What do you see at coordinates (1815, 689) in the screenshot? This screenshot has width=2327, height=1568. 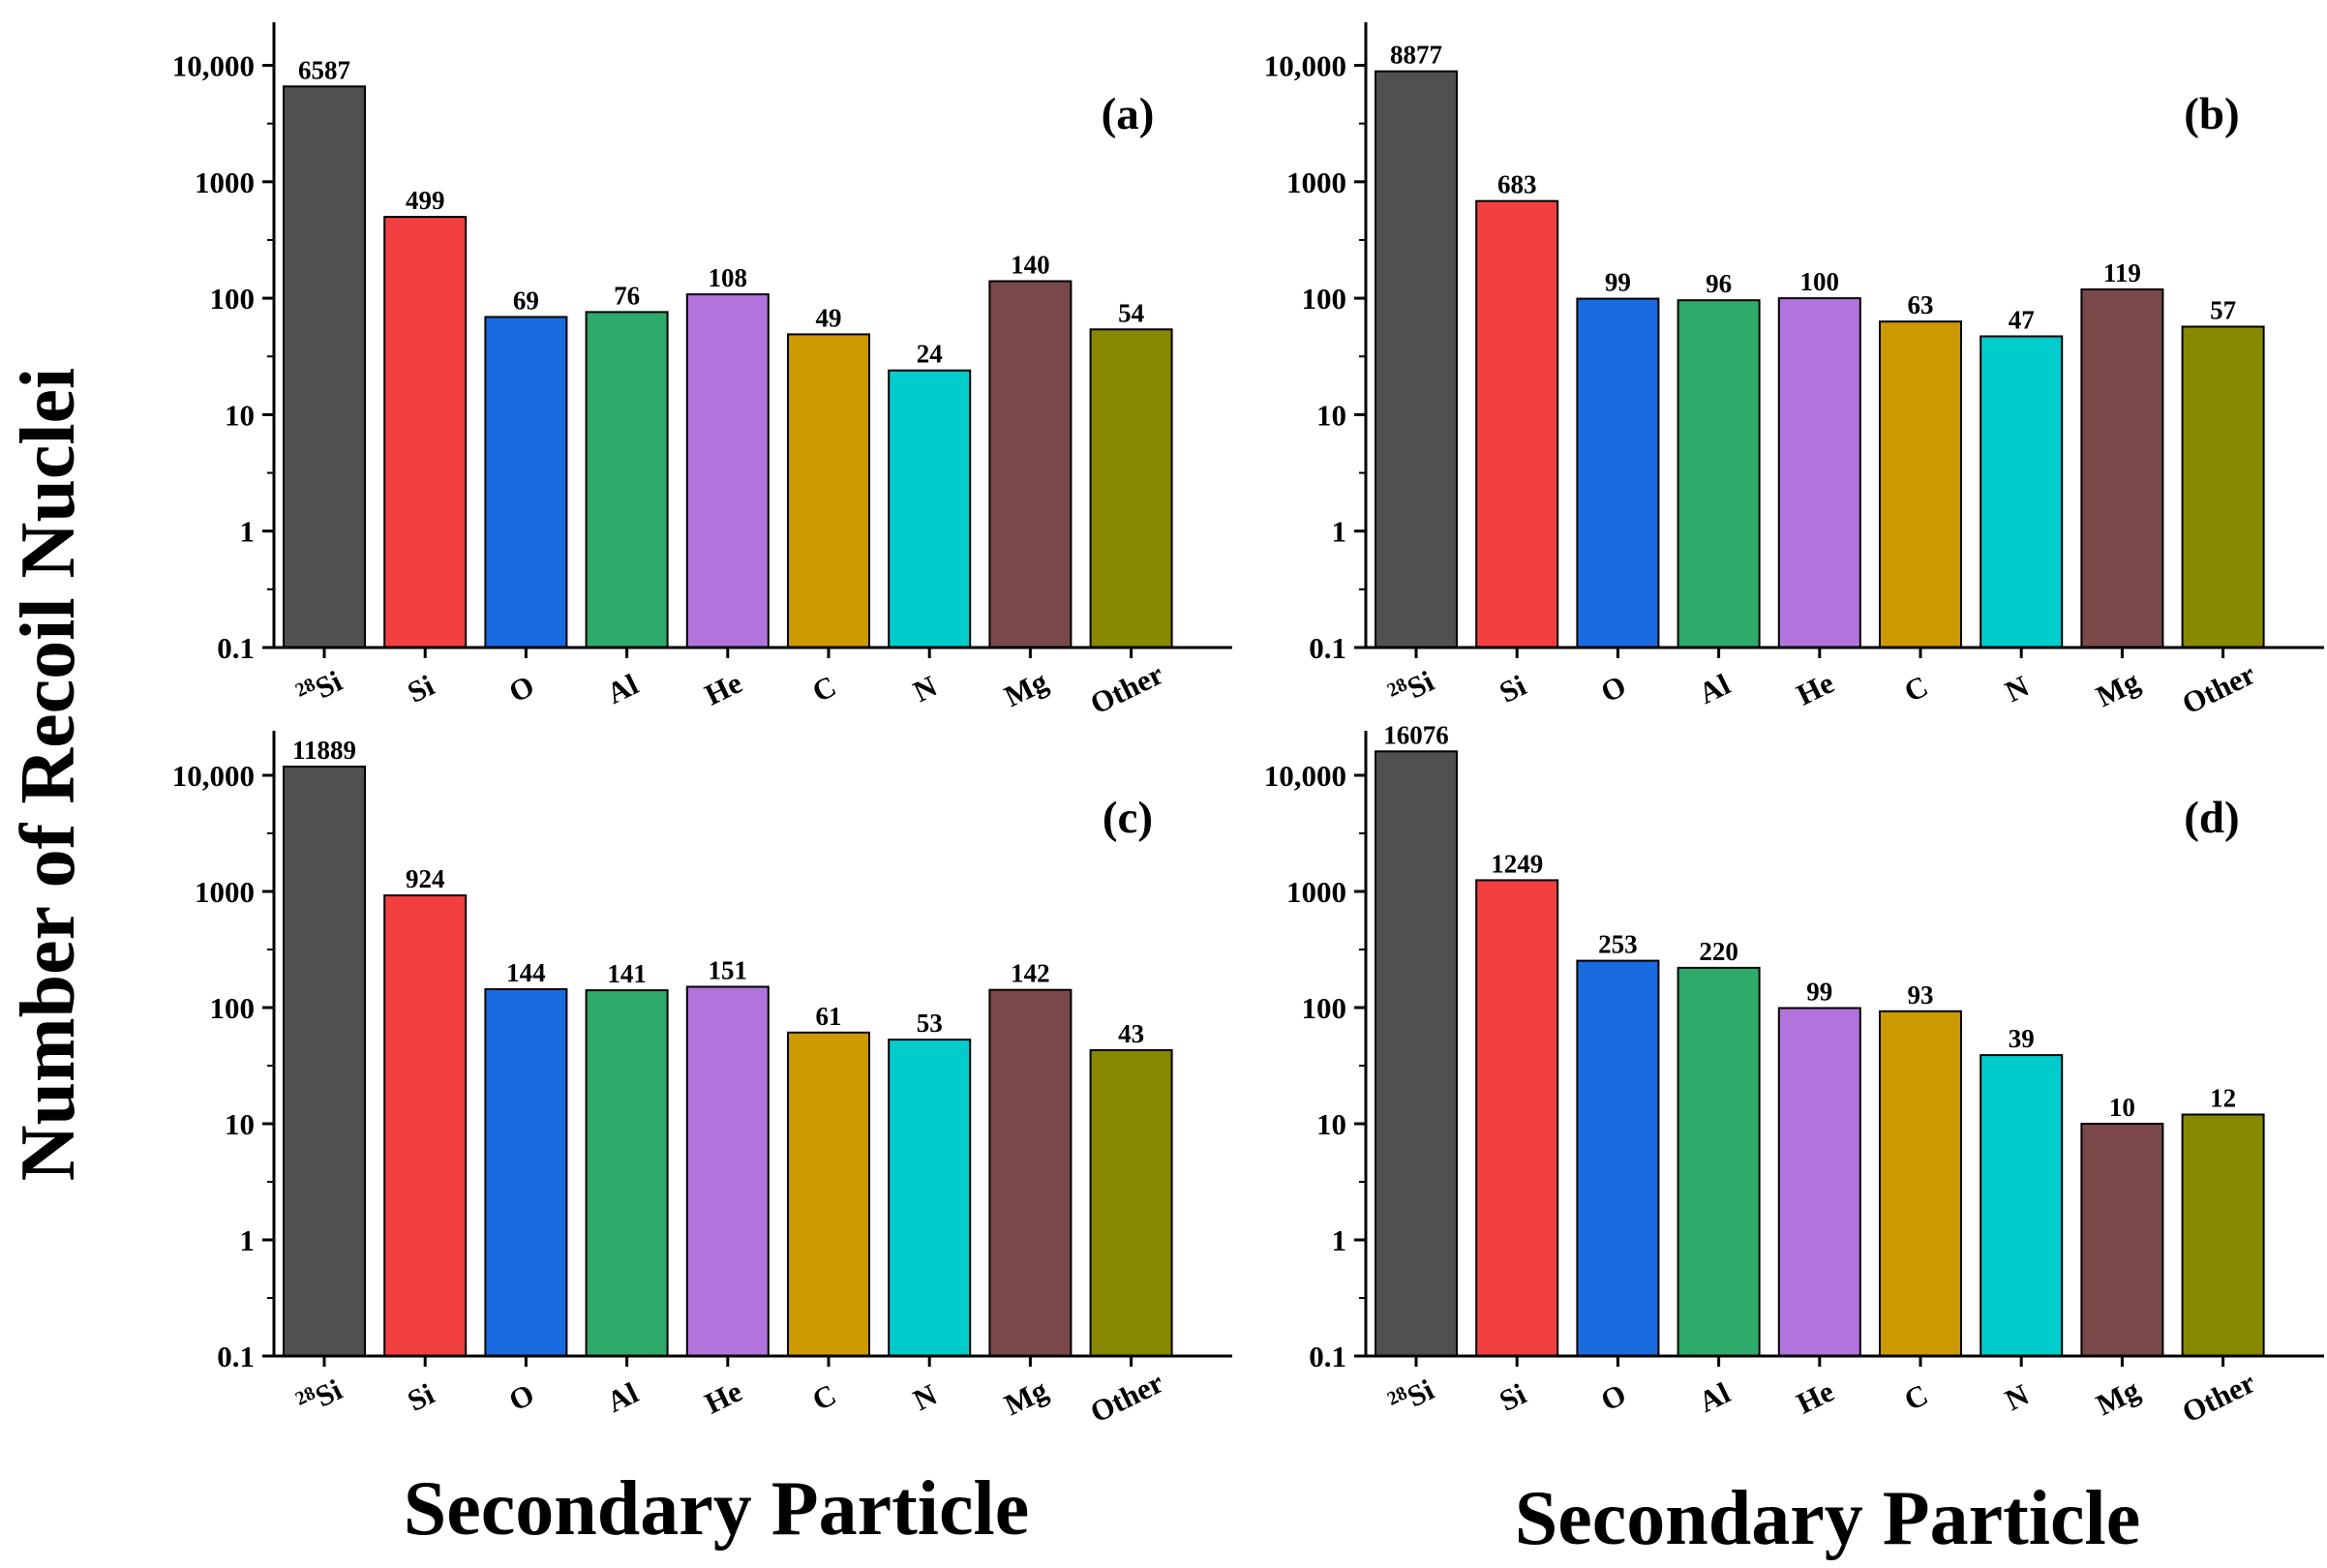 I see `x-tick-label-he: He` at bounding box center [1815, 689].